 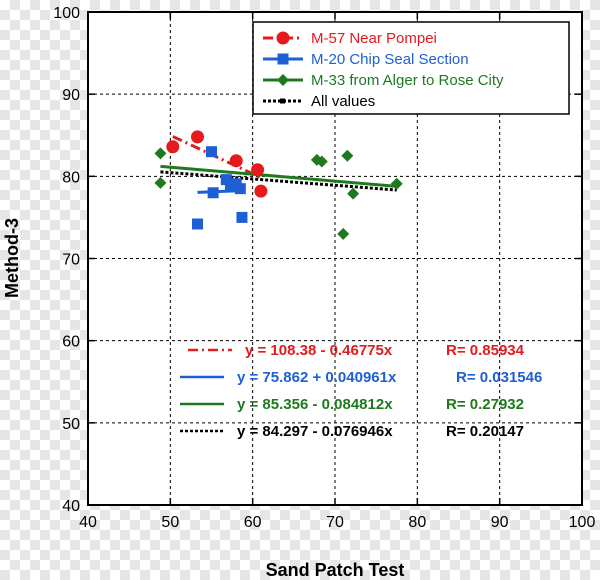 What do you see at coordinates (343, 101) in the screenshot?
I see `legend-entry: All values` at bounding box center [343, 101].